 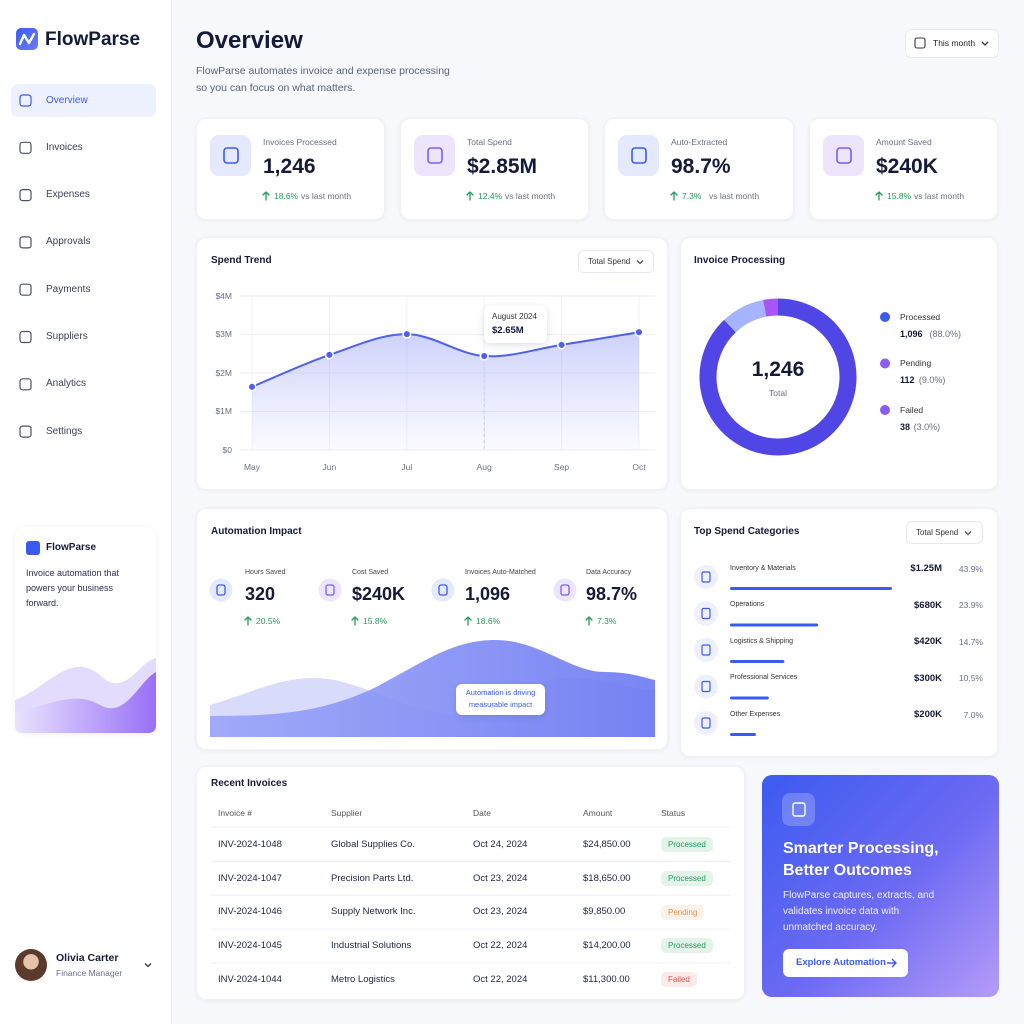 I want to click on metric-value: 320, so click(x=260, y=594).